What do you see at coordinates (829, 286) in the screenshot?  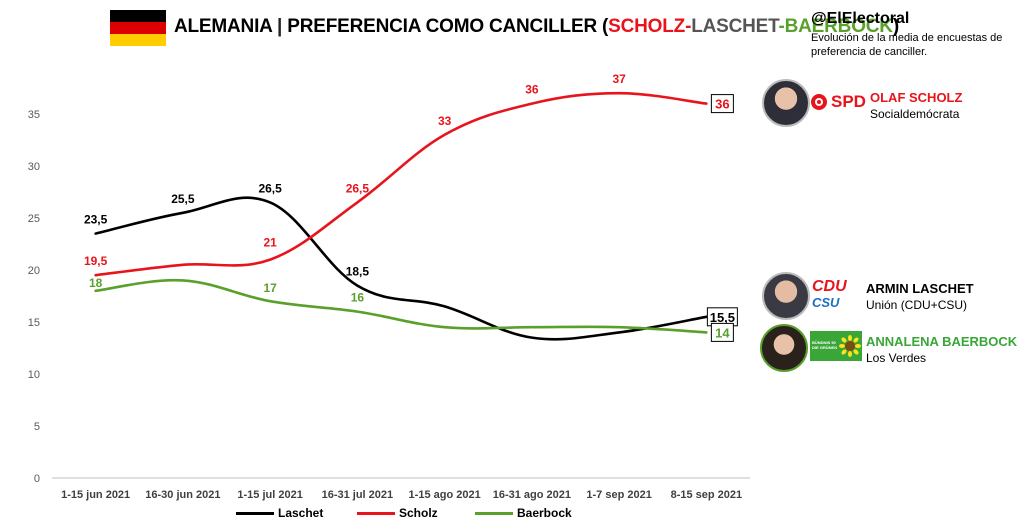 I see `cdu-logo-text: CDU` at bounding box center [829, 286].